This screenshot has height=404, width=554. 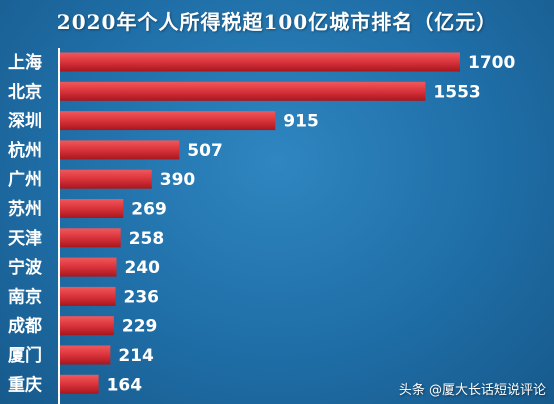 What do you see at coordinates (301, 122) in the screenshot?
I see `value-label: 915` at bounding box center [301, 122].